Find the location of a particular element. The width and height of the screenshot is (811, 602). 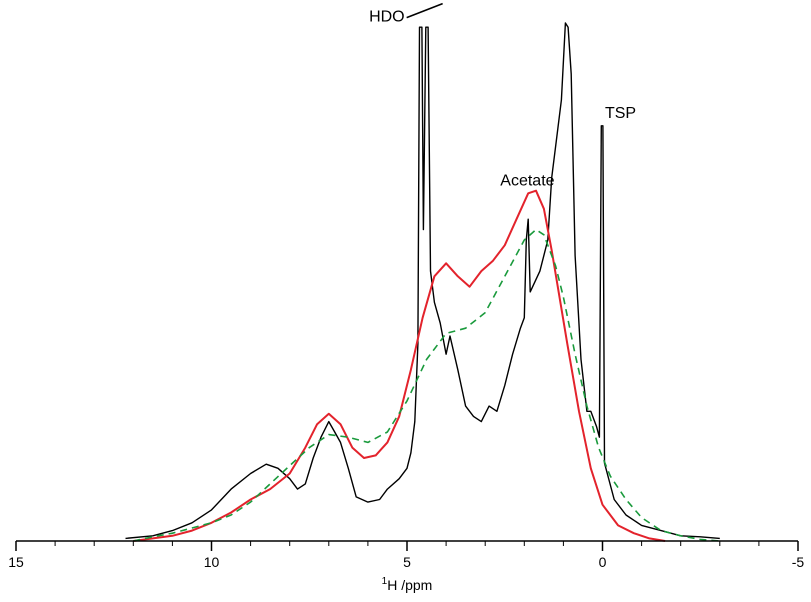

hdo-leader-line is located at coordinates (424, 10).